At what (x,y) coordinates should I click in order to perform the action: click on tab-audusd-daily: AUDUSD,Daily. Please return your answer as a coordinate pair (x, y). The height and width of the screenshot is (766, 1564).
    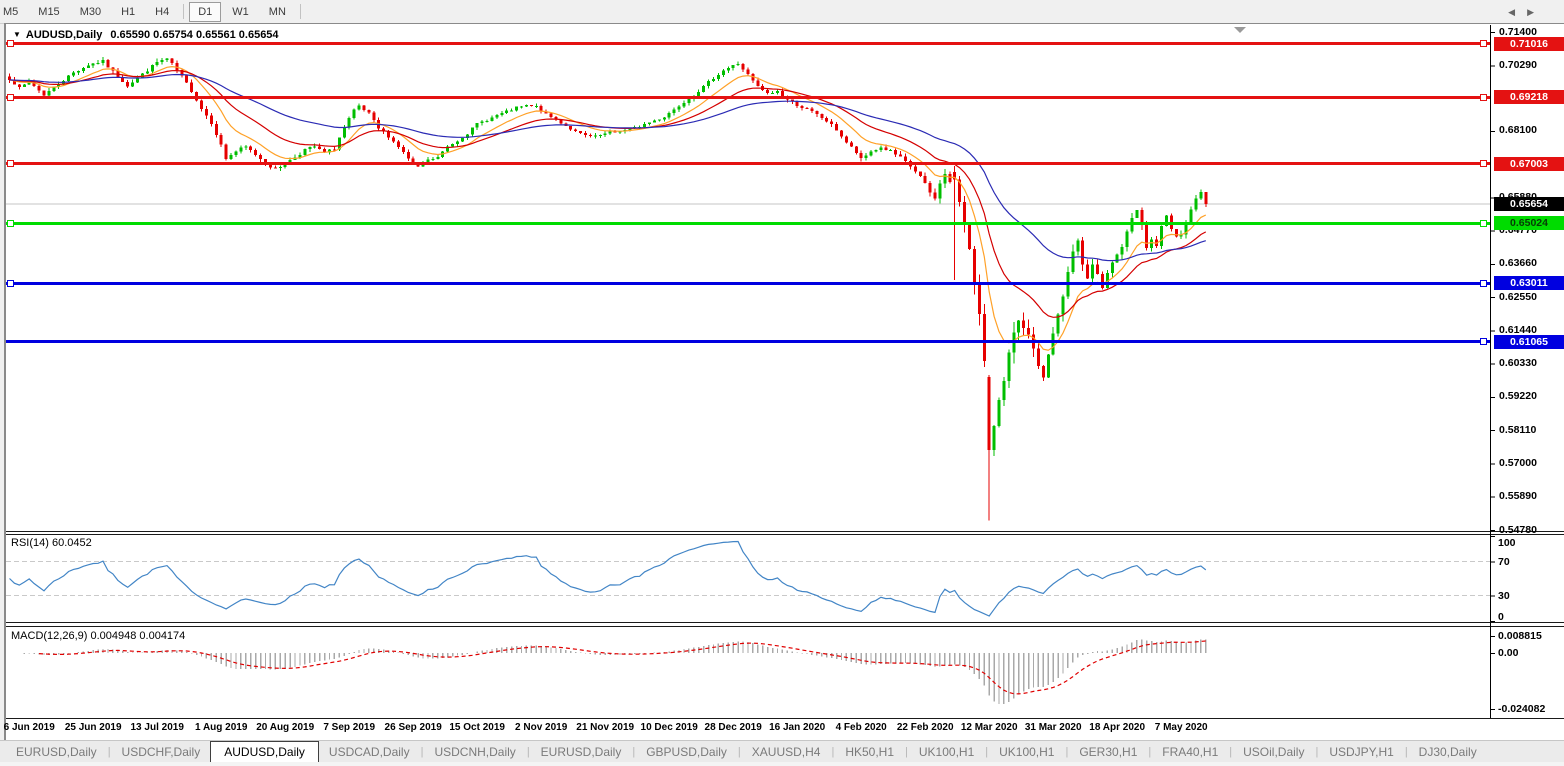
    Looking at the image, I should click on (264, 751).